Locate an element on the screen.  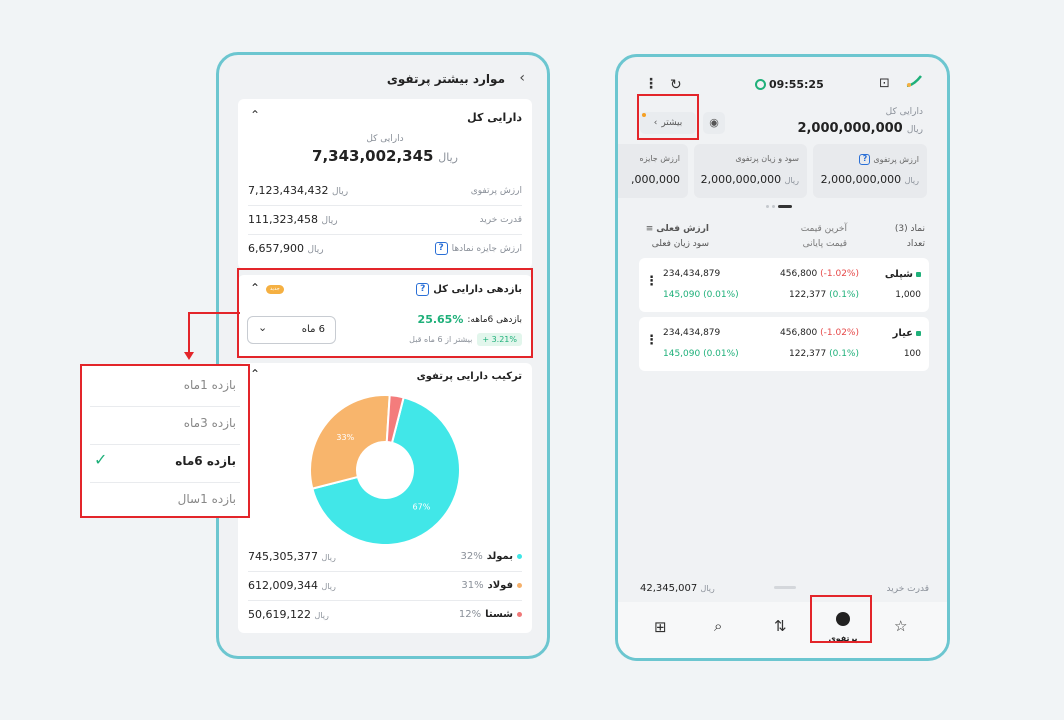
total-assets-value-row: ریال 2,000,000,000 is located at coordinates (860, 128).